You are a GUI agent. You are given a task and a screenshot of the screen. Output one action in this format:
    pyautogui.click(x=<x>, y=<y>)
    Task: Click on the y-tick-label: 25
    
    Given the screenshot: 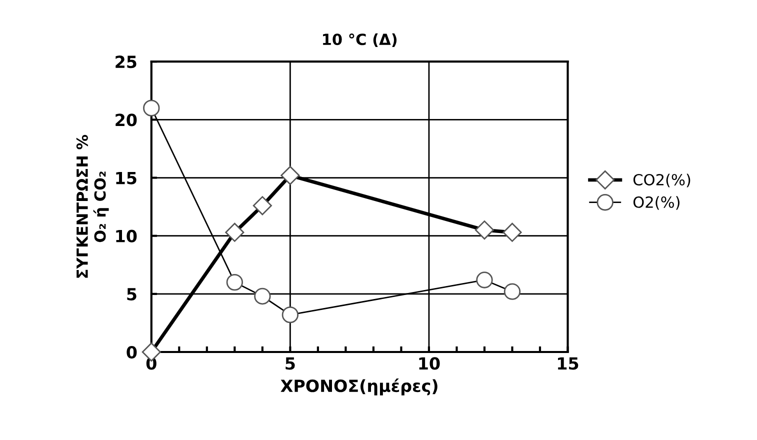 What is the action you would take?
    pyautogui.click(x=126, y=62)
    